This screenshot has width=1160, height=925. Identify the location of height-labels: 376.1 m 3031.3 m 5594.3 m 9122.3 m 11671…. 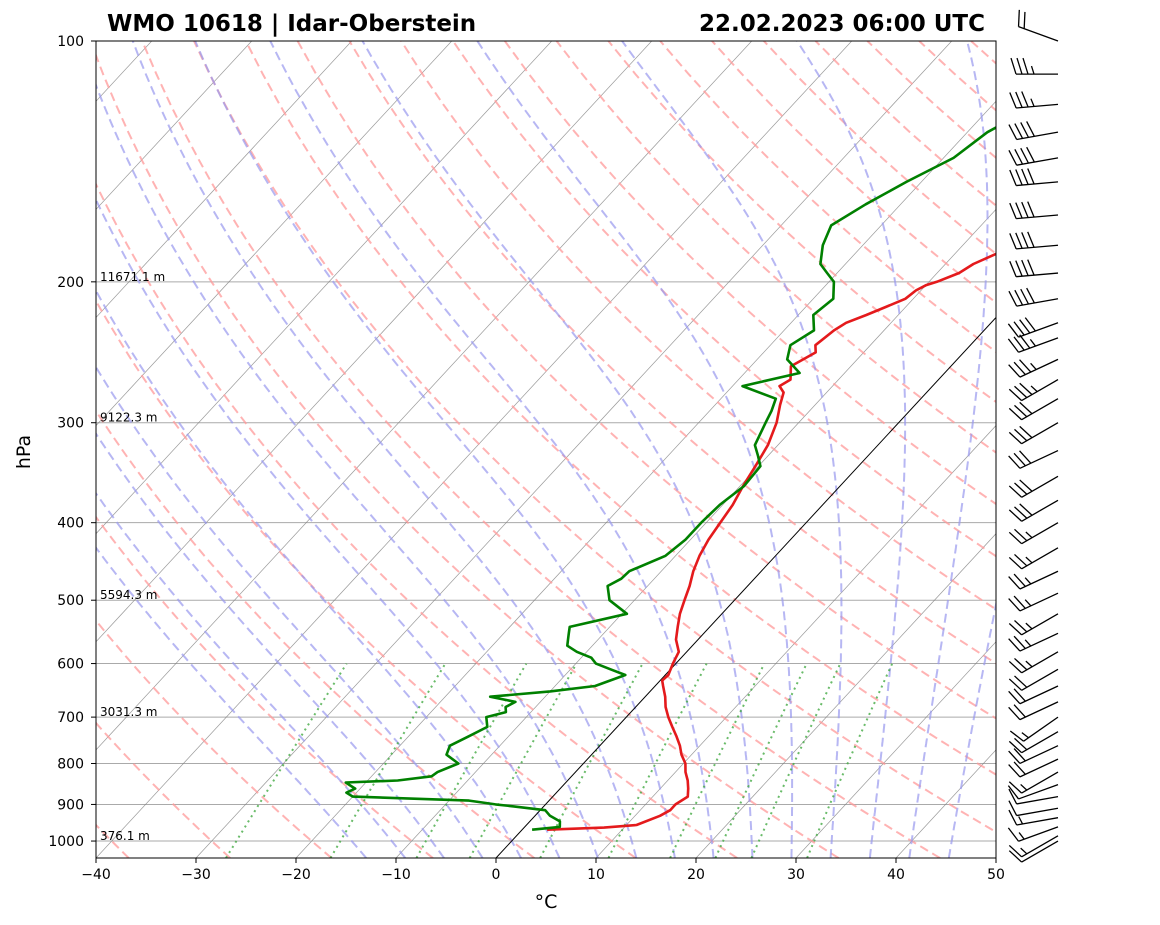
(132, 556).